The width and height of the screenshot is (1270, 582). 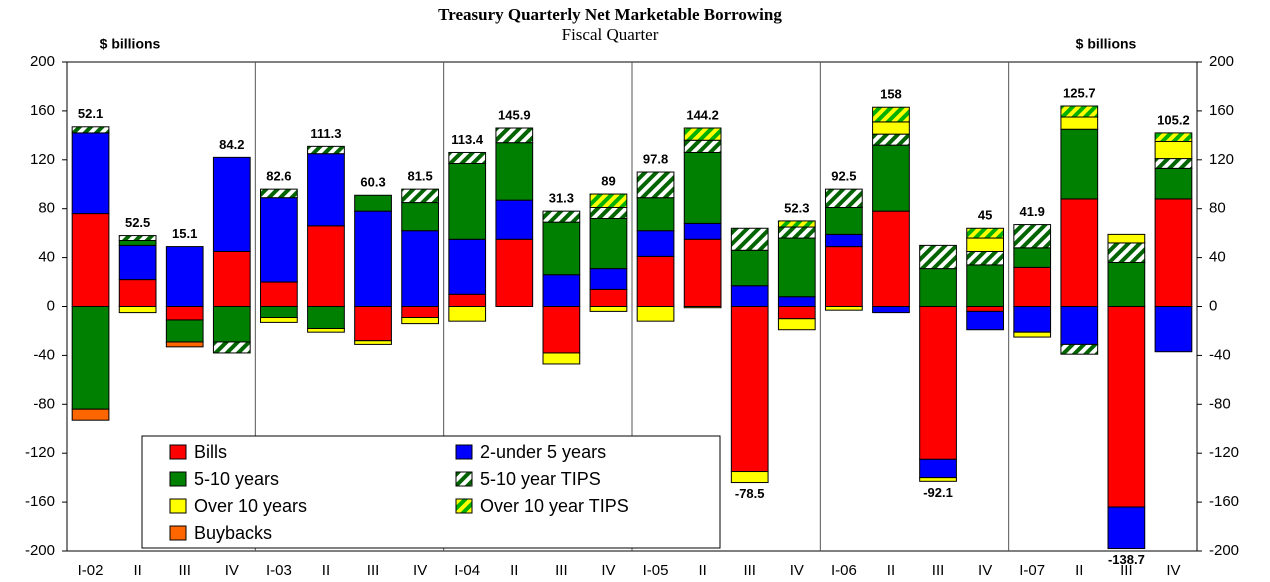 I want to click on y2-tick-label: -40, so click(x=1220, y=354).